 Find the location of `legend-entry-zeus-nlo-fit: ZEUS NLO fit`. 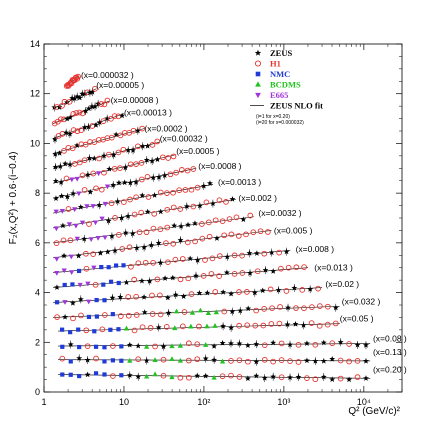

legend-entry-zeus-nlo-fit: ZEUS NLO fit is located at coordinates (286, 106).